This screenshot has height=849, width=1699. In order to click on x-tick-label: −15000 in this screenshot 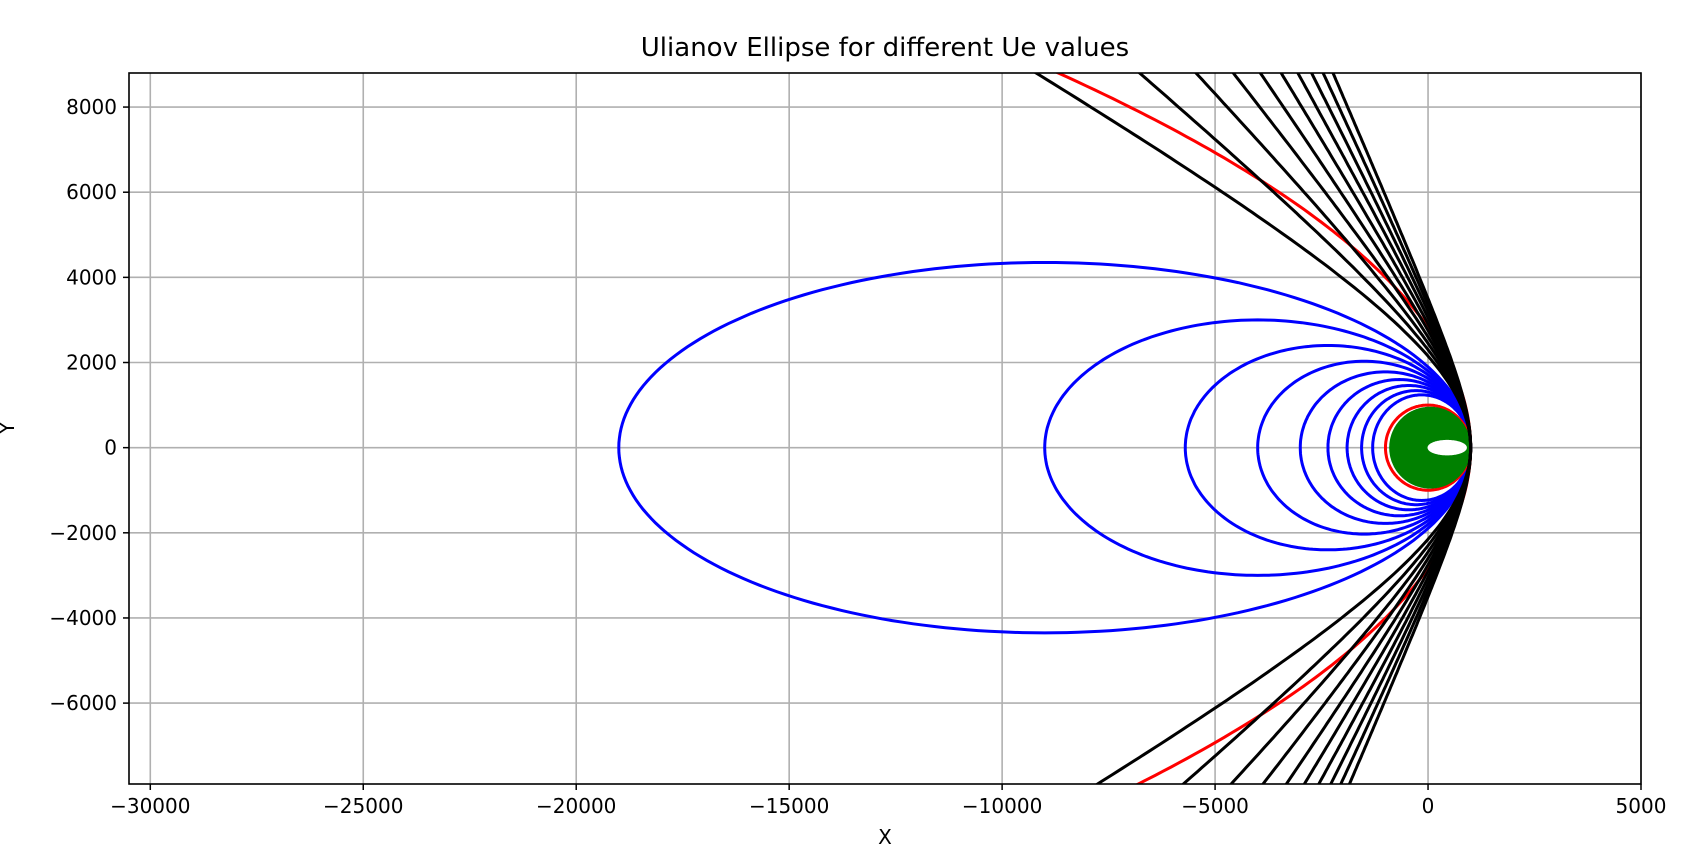, I will do `click(789, 806)`.